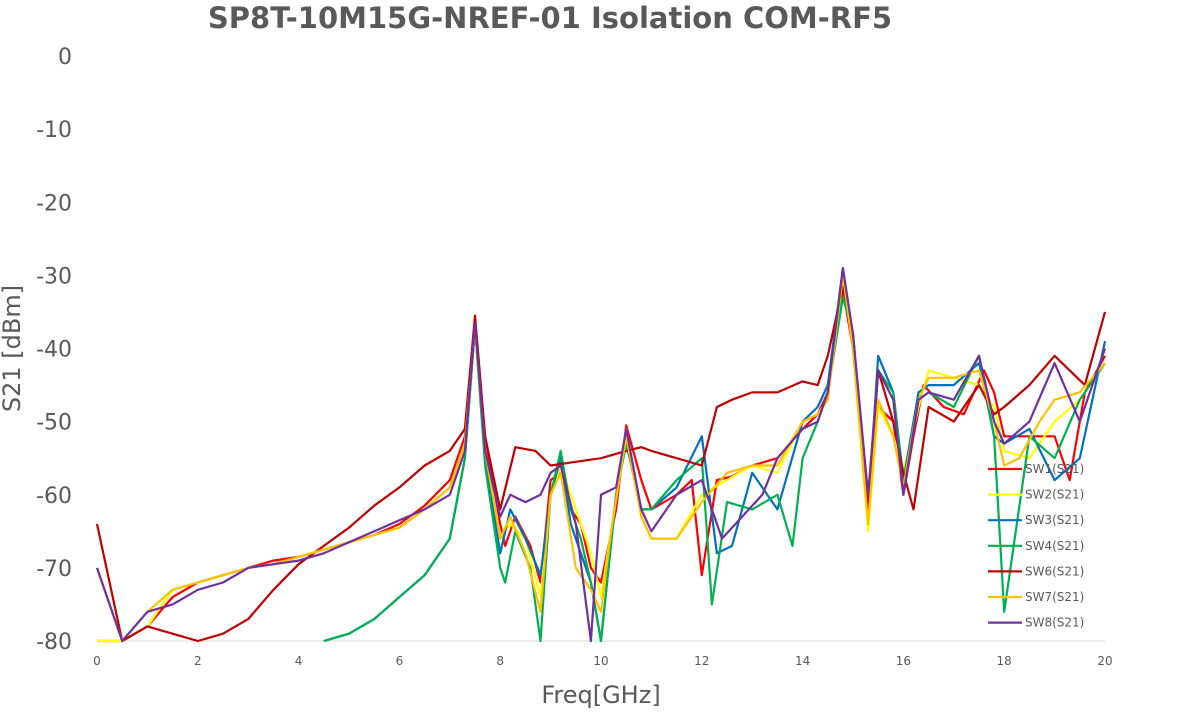 The image size is (1200, 722). Describe the element at coordinates (1054, 520) in the screenshot. I see `legend-label: SW3(S21)` at that location.